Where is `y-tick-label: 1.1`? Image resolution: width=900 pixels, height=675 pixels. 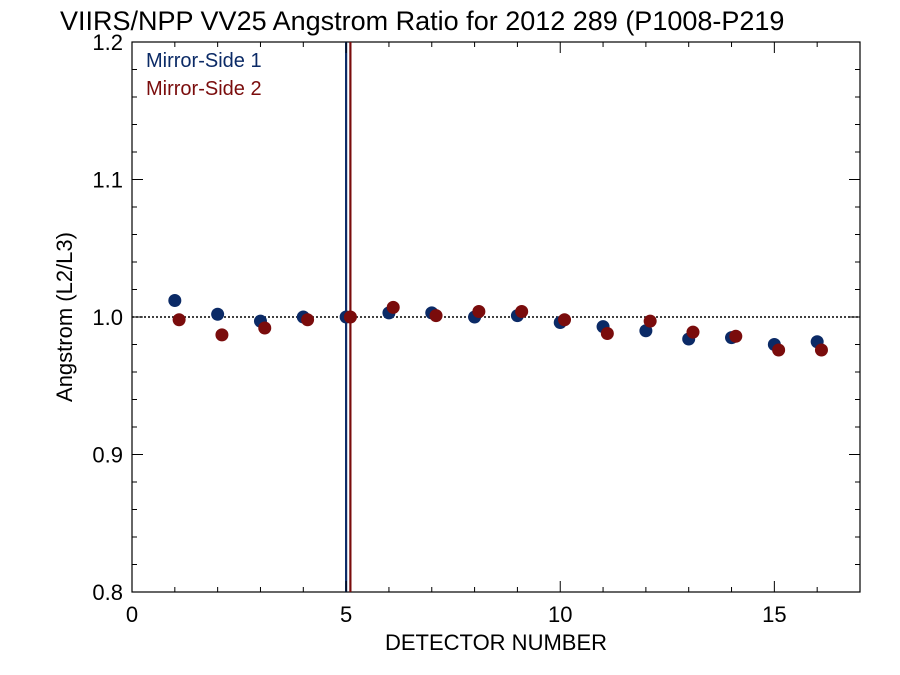
y-tick-label: 1.1 is located at coordinates (107, 180).